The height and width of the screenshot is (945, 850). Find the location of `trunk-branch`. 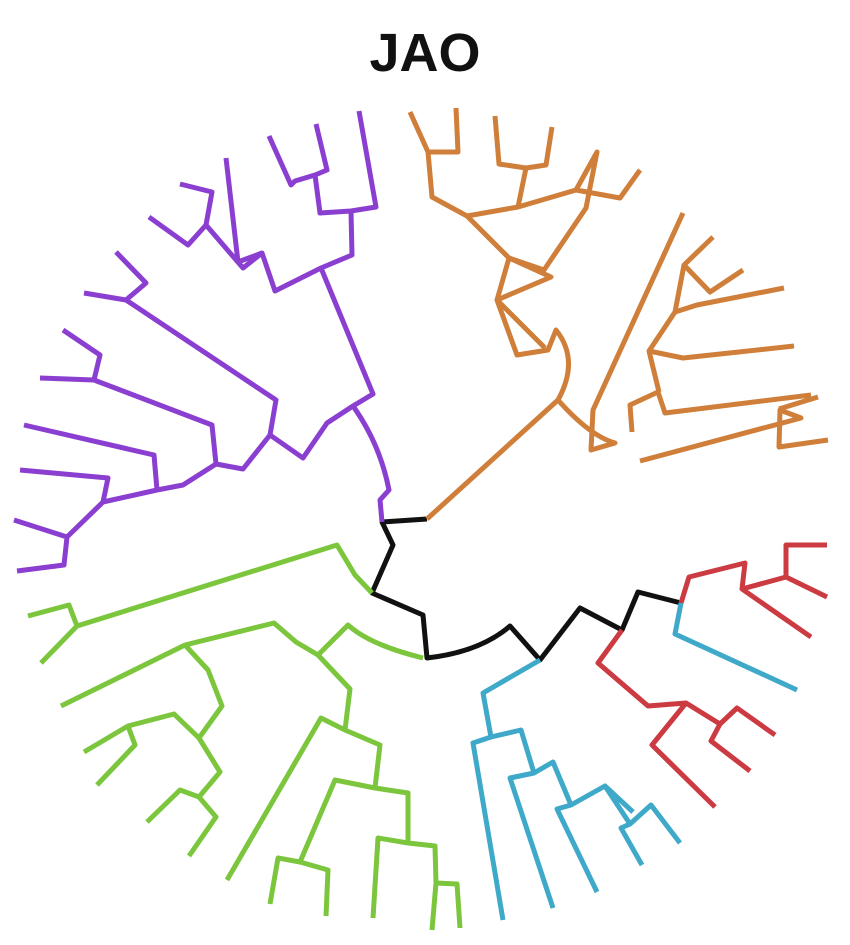

trunk-branch is located at coordinates (525, 589).